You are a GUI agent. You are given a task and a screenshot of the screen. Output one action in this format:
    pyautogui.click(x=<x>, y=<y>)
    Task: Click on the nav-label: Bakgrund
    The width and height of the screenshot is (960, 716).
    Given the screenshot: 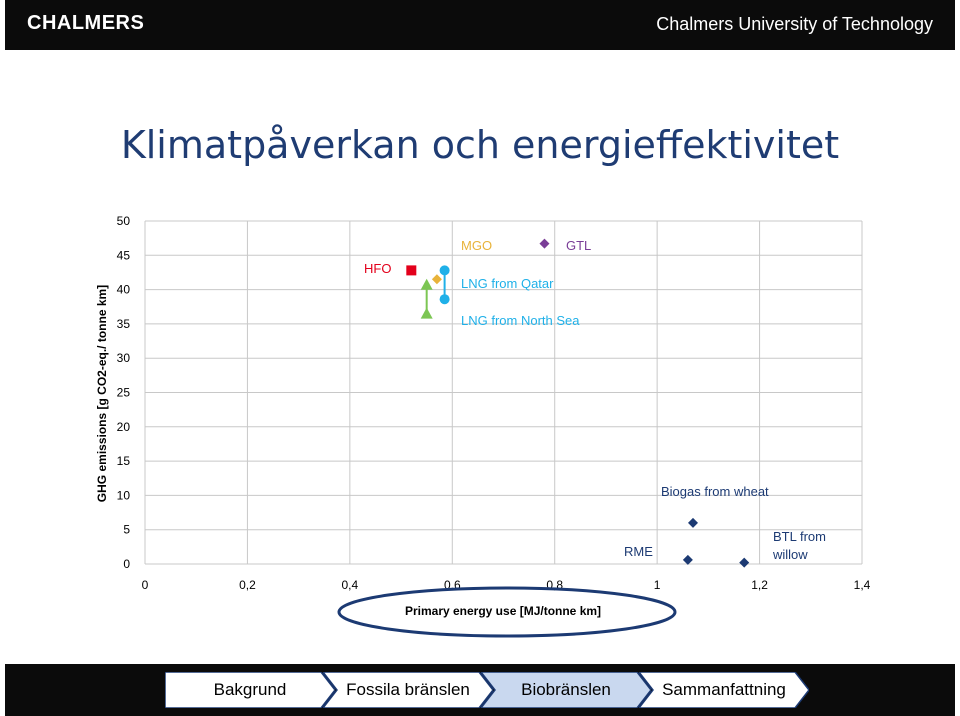 What is the action you would take?
    pyautogui.click(x=250, y=689)
    